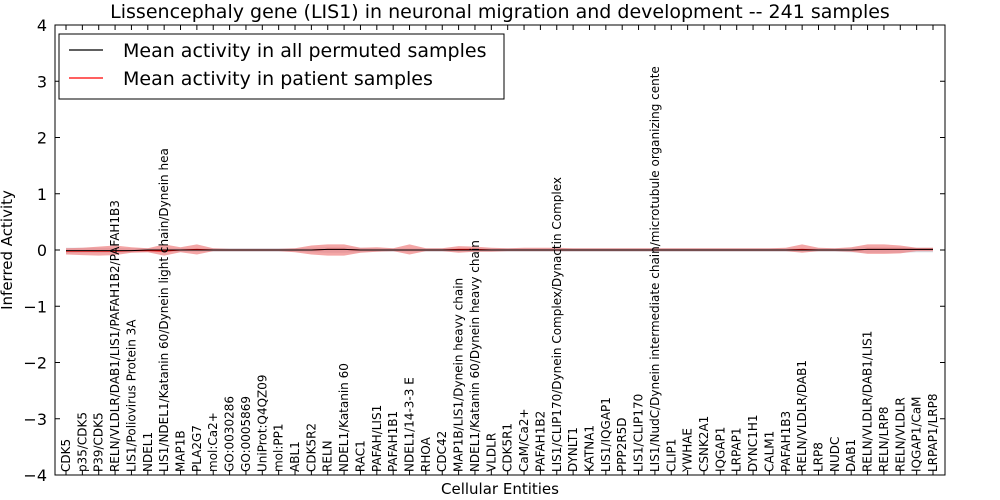  Describe the element at coordinates (753, 443) in the screenshot. I see `x-tick-label: DYNC1H1` at that location.